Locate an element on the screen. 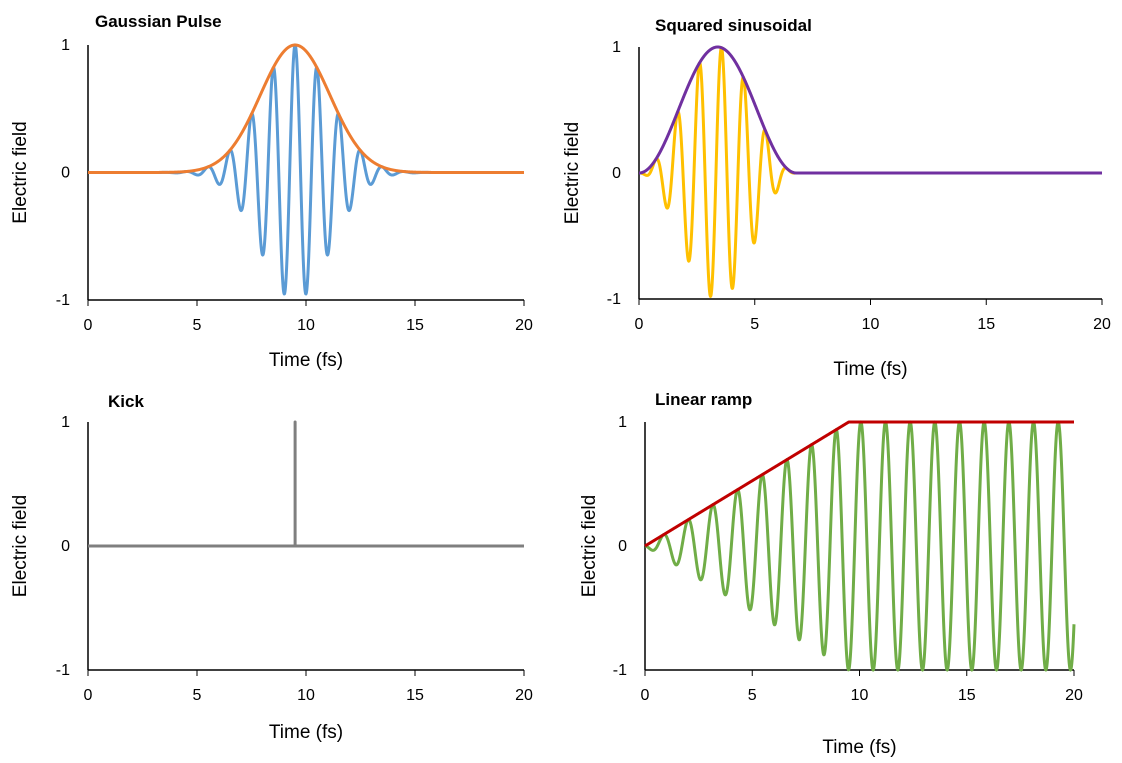 This screenshot has height=763, width=1122. chart-title: Gaussian Pulse is located at coordinates (158, 21).